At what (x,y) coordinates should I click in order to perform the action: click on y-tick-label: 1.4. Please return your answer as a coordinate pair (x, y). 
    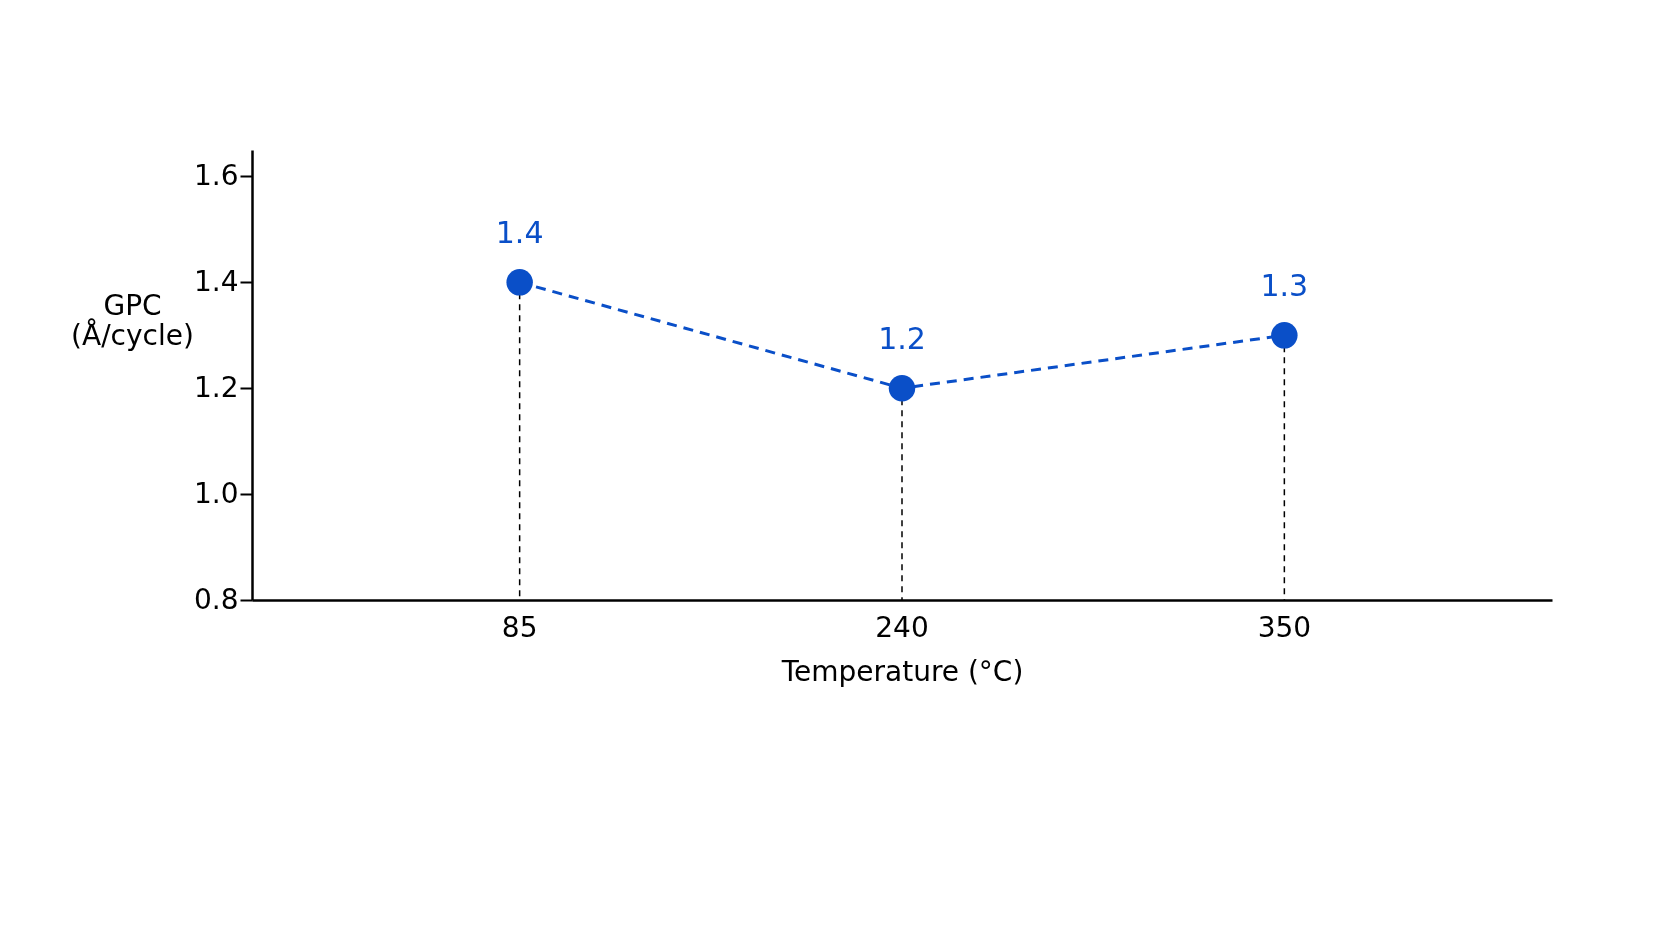
    Looking at the image, I should click on (216, 281).